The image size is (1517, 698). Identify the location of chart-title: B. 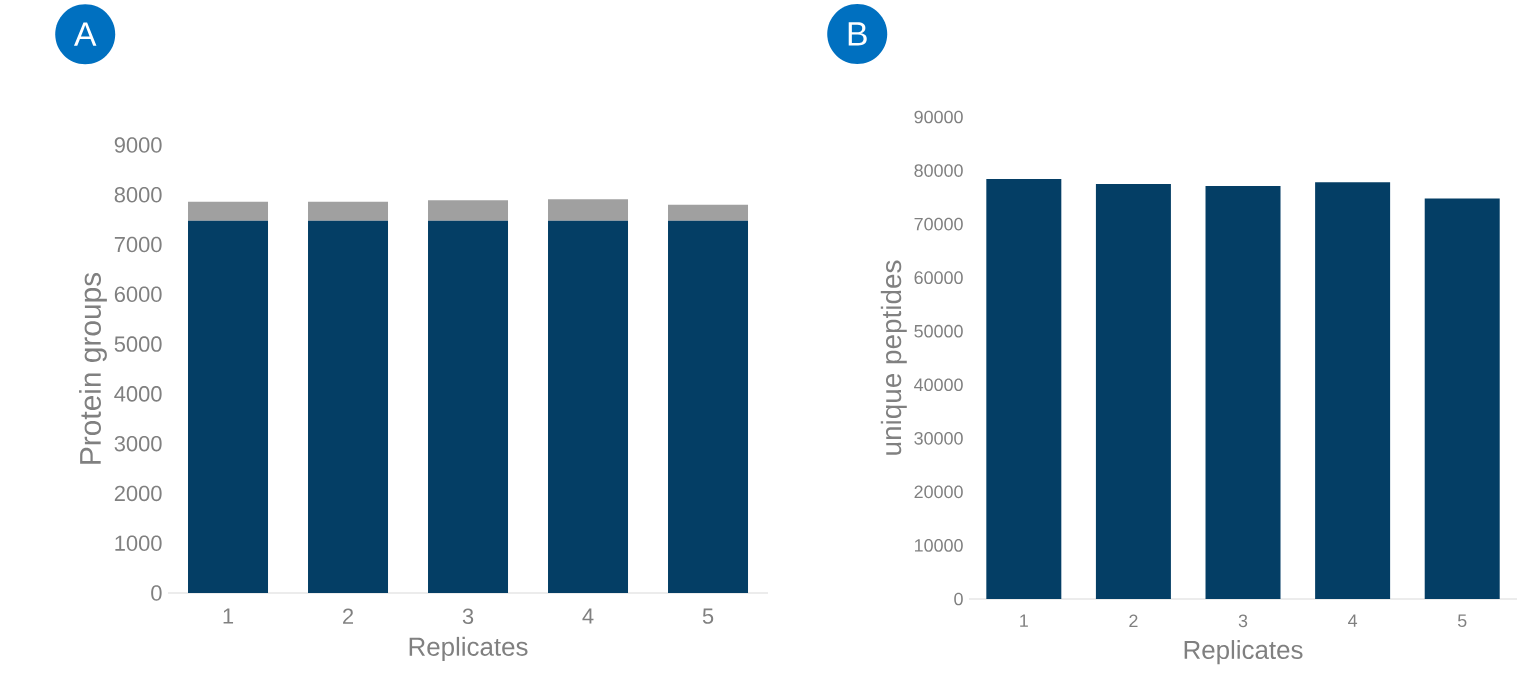
(857, 34).